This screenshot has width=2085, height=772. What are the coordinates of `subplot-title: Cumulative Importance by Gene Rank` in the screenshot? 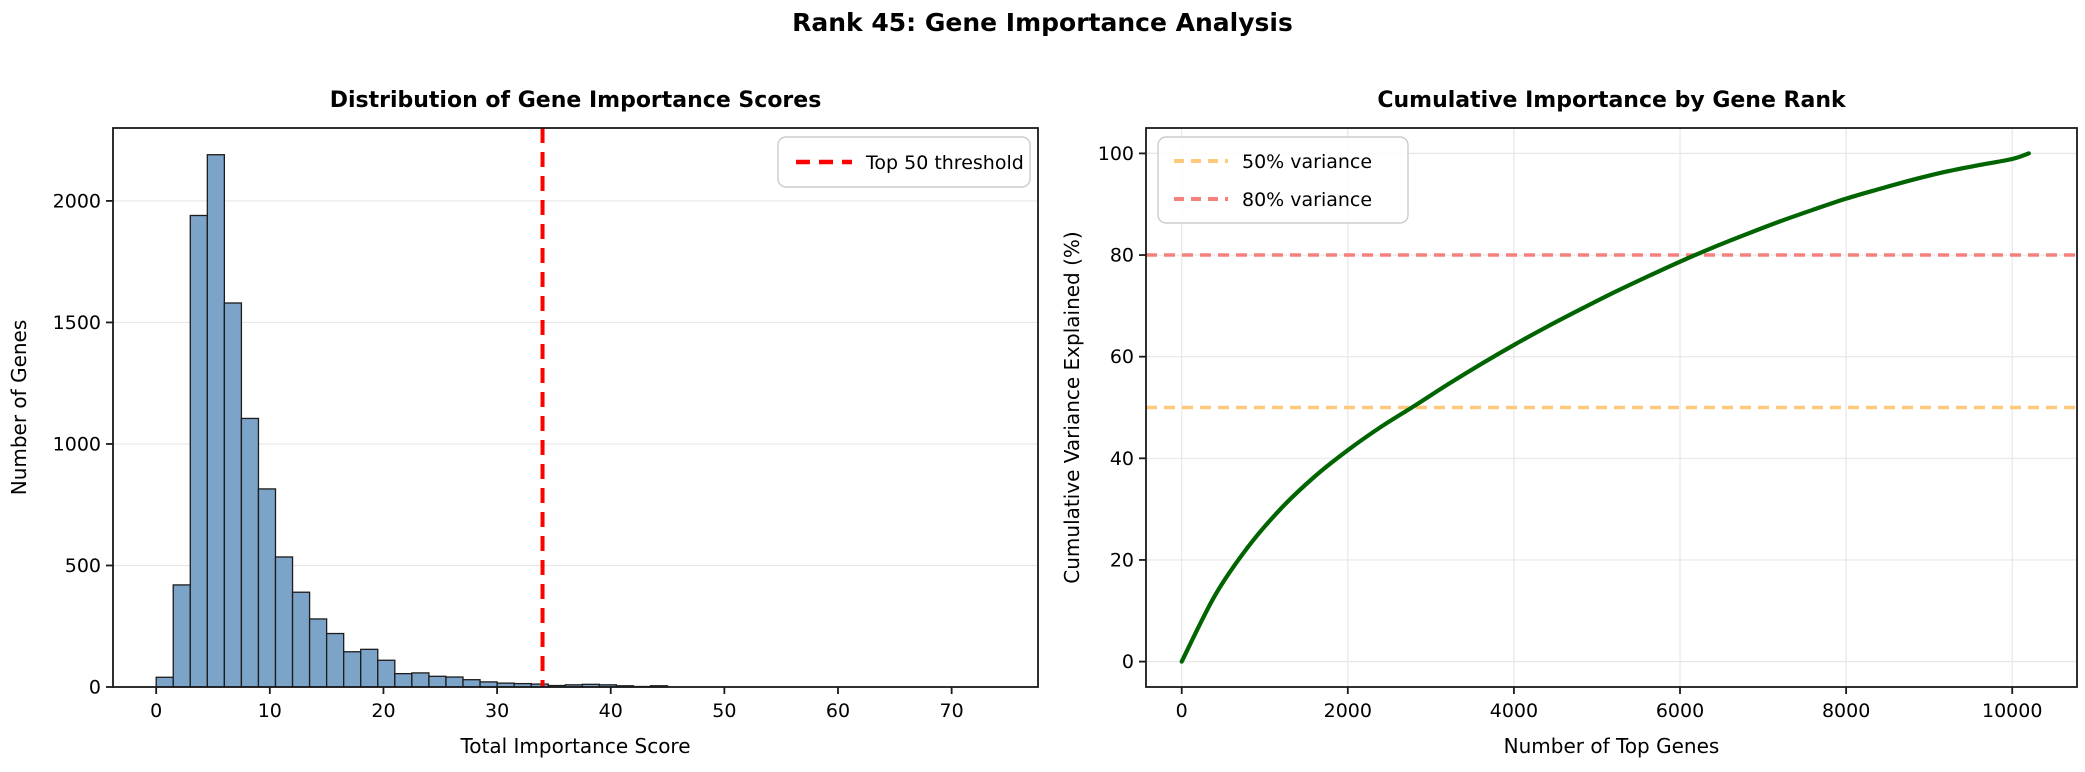 It's located at (1612, 100).